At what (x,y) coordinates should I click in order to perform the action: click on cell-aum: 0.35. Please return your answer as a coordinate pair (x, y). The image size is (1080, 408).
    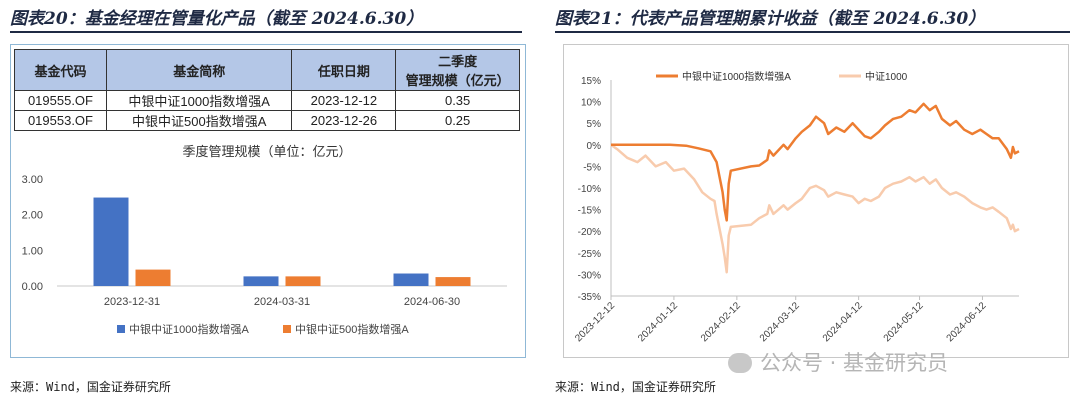
    Looking at the image, I should click on (457, 100).